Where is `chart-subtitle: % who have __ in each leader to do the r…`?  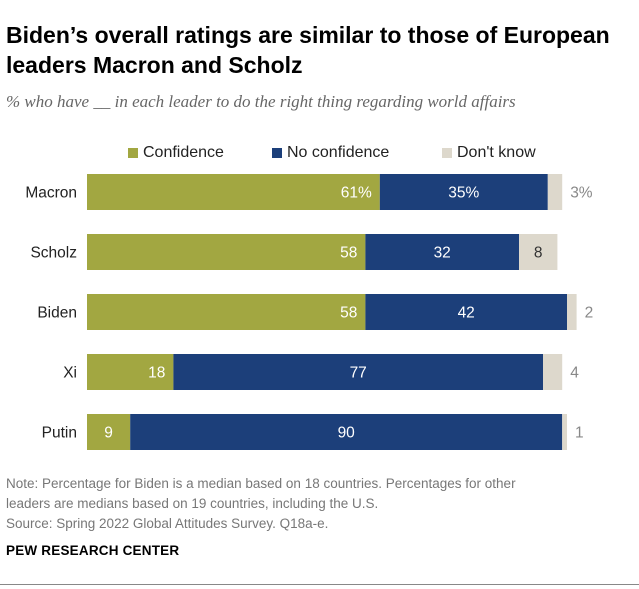 chart-subtitle: % who have __ in each leader to do the r… is located at coordinates (261, 101).